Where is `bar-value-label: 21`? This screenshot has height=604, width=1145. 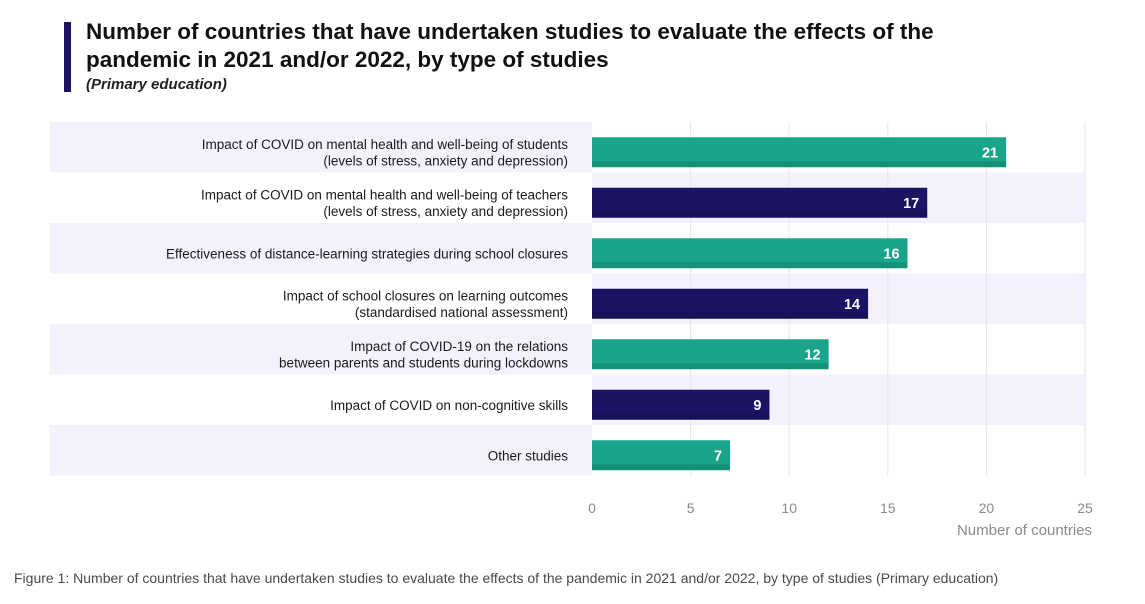
bar-value-label: 21 is located at coordinates (990, 153).